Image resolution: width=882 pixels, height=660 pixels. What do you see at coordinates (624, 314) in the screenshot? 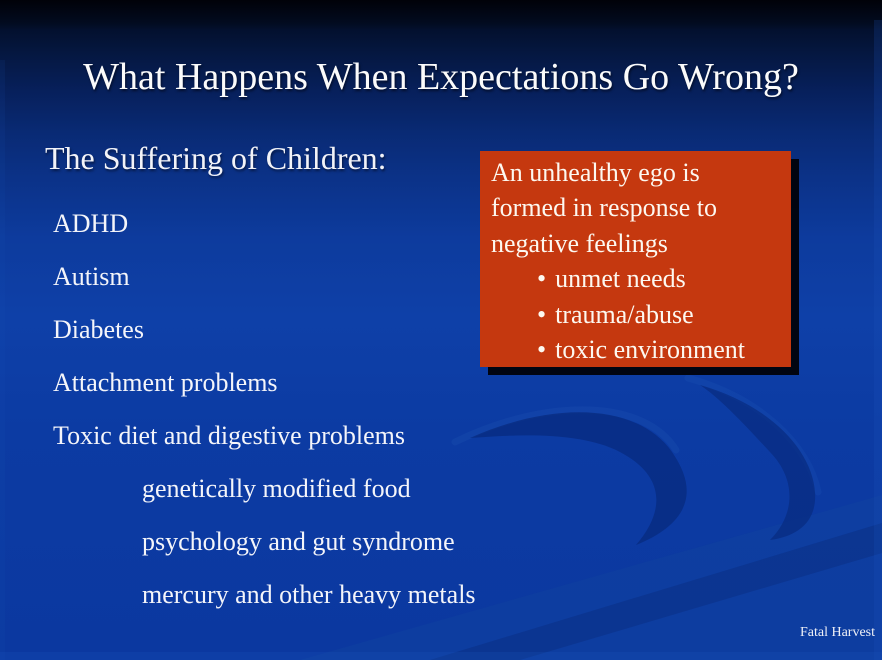
I see `callout-bullet-label: trauma/abuse` at bounding box center [624, 314].